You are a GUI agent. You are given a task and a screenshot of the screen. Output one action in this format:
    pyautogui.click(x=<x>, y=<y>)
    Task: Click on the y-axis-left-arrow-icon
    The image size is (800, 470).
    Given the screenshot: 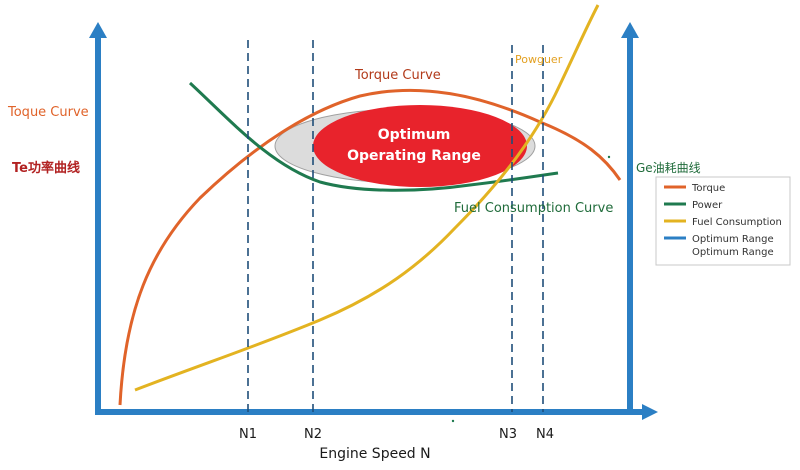 What is the action you would take?
    pyautogui.click(x=98, y=30)
    